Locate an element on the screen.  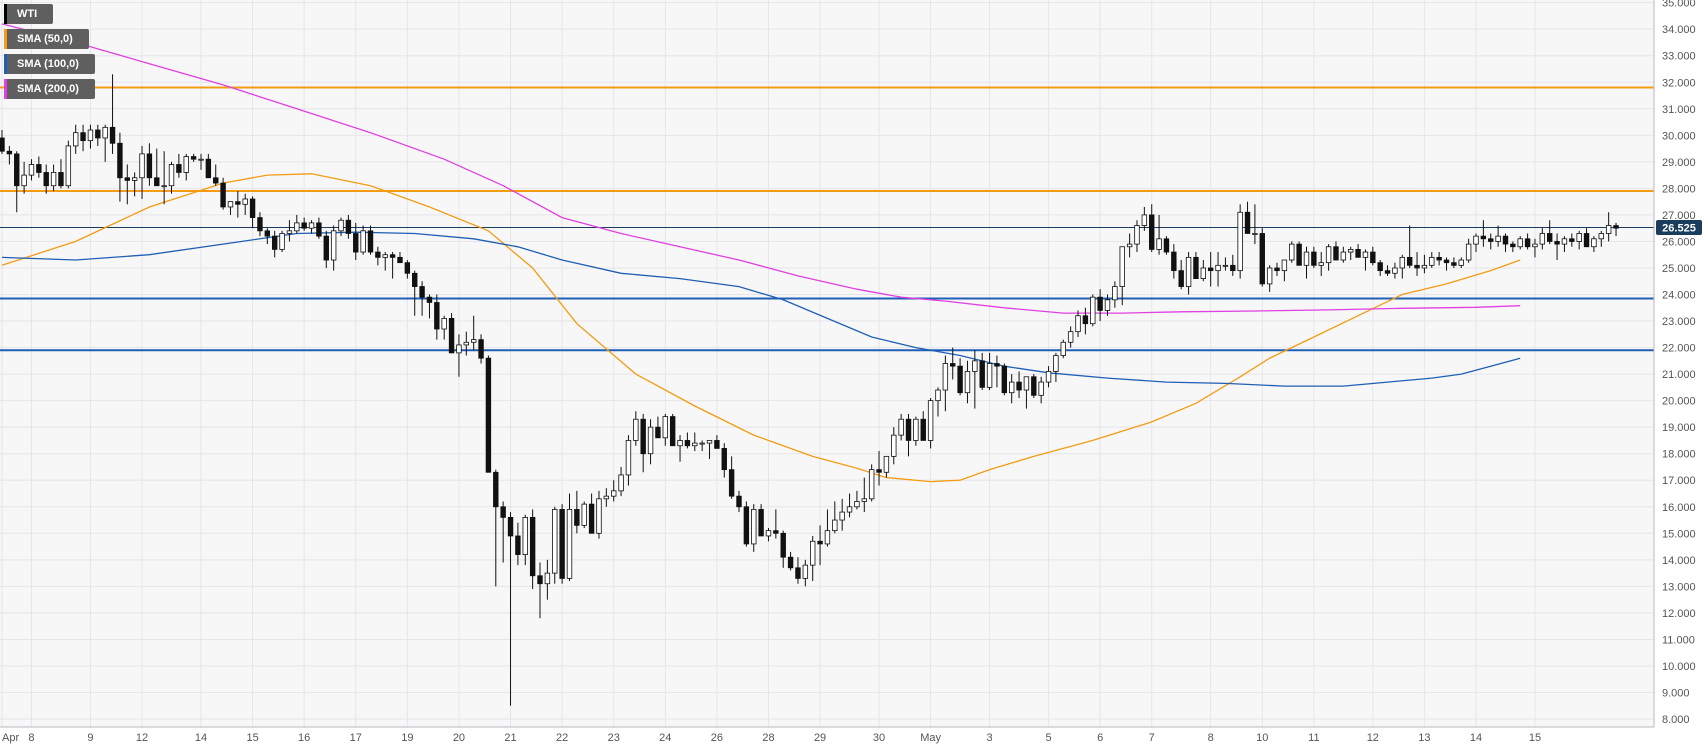
x-tick-label: 29 is located at coordinates (820, 738).